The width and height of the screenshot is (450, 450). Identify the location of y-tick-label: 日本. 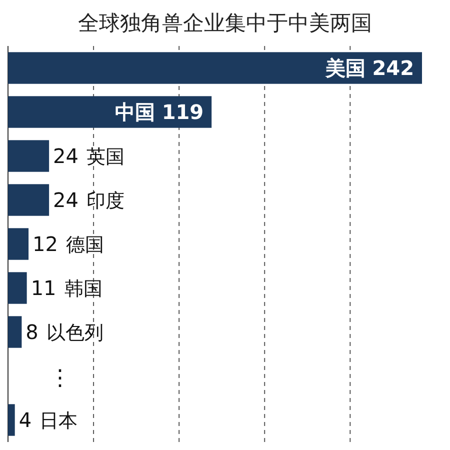
(59, 421).